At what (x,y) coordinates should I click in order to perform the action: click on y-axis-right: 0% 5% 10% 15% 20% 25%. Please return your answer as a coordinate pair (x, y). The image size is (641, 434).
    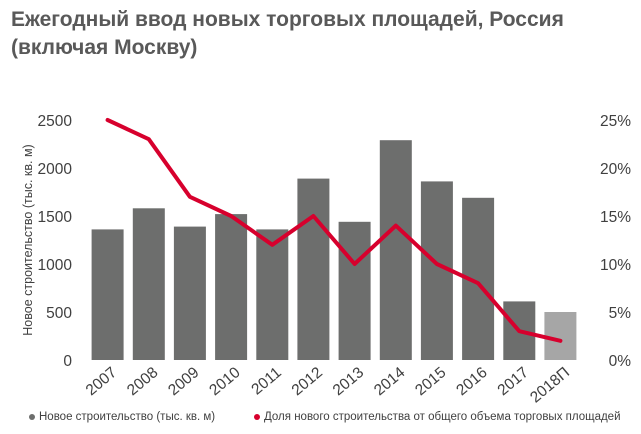
    Looking at the image, I should click on (615, 241).